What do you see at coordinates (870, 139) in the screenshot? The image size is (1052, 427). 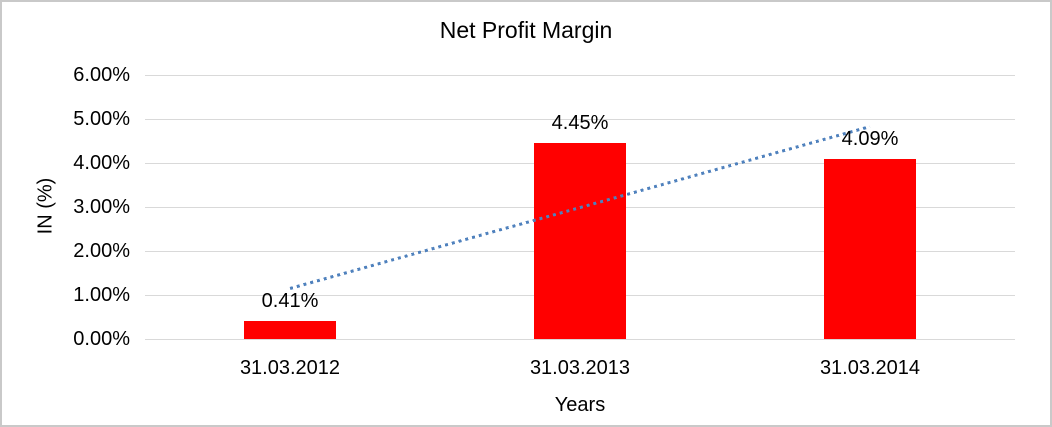 I see `data-label: 4.09%` at bounding box center [870, 139].